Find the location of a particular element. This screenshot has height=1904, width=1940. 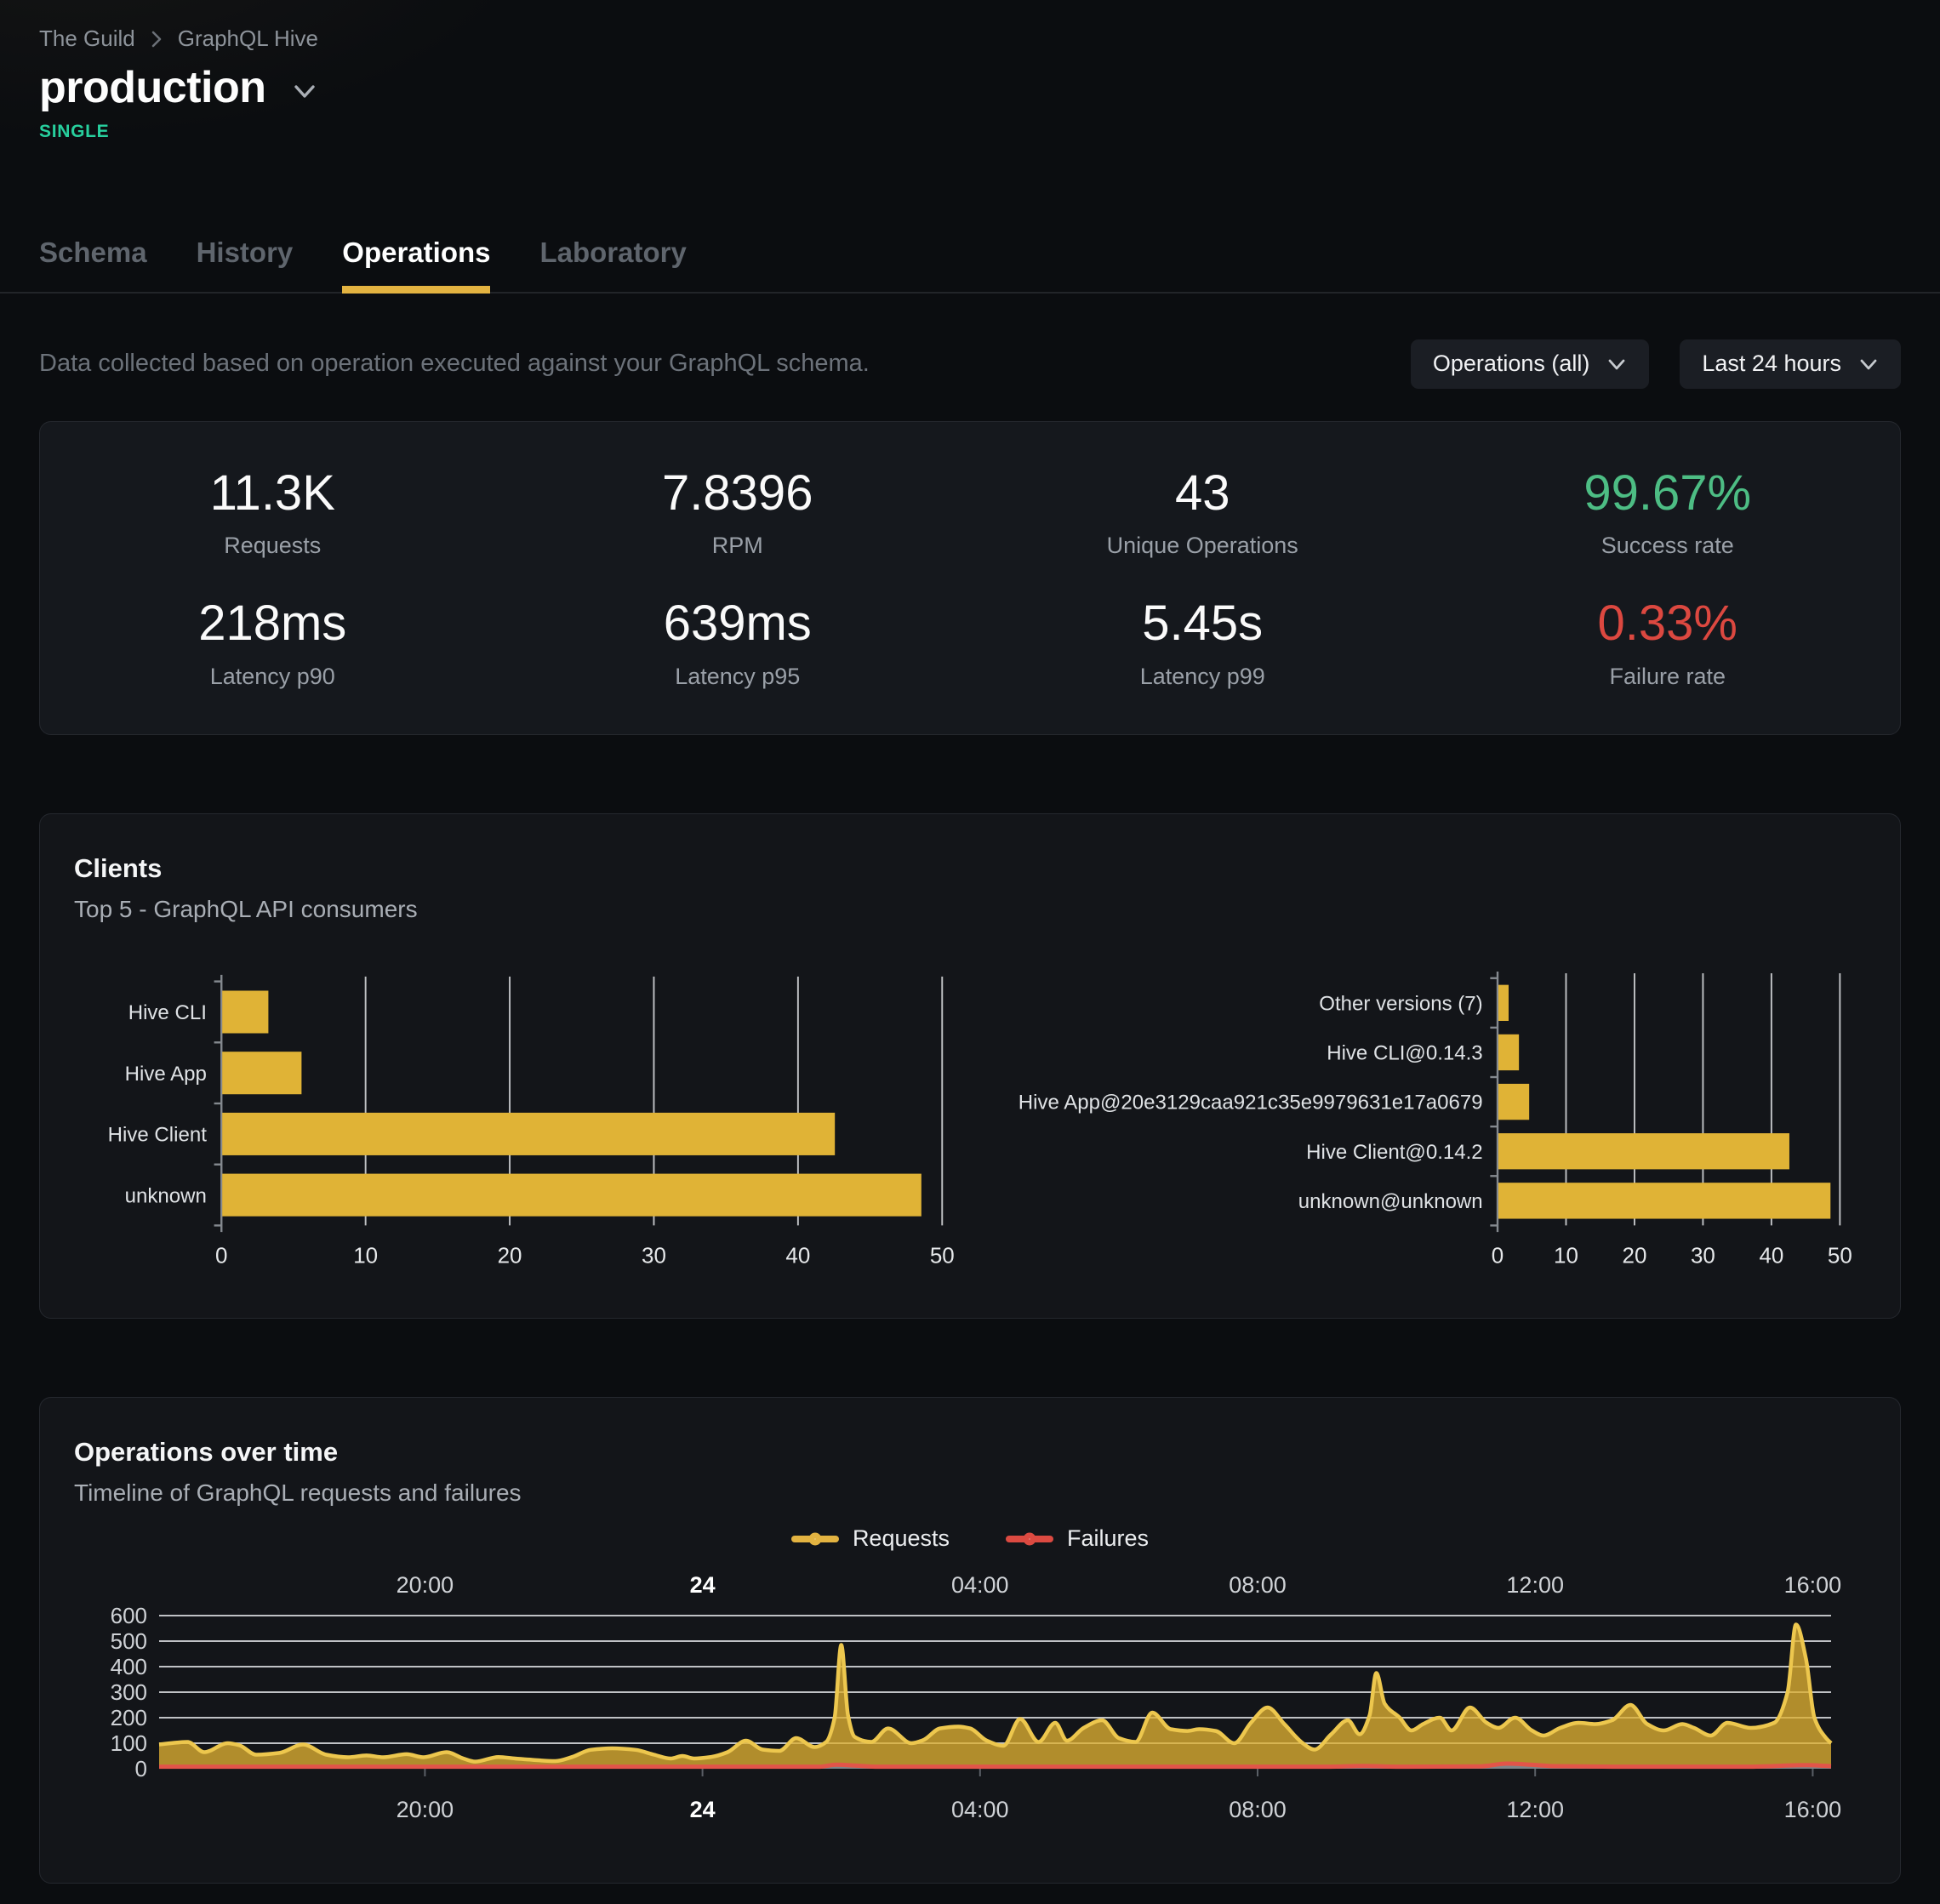

stat-value: 0.33% is located at coordinates (1667, 624).